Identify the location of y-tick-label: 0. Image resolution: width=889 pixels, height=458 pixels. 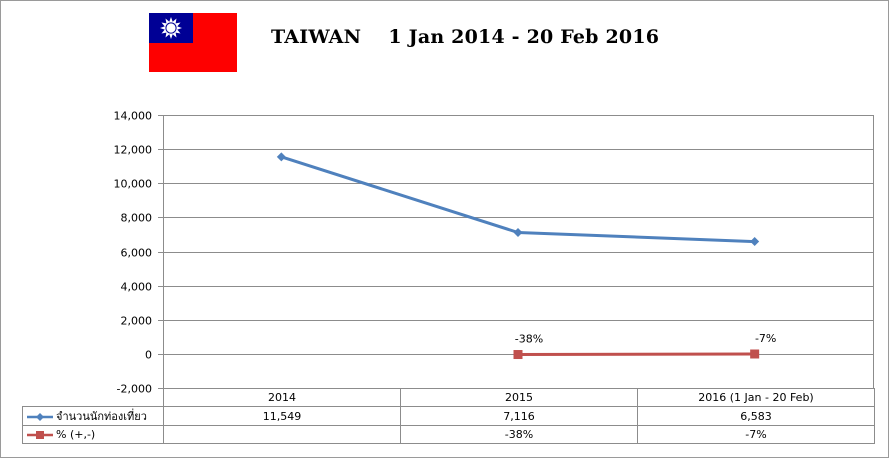
(148, 355).